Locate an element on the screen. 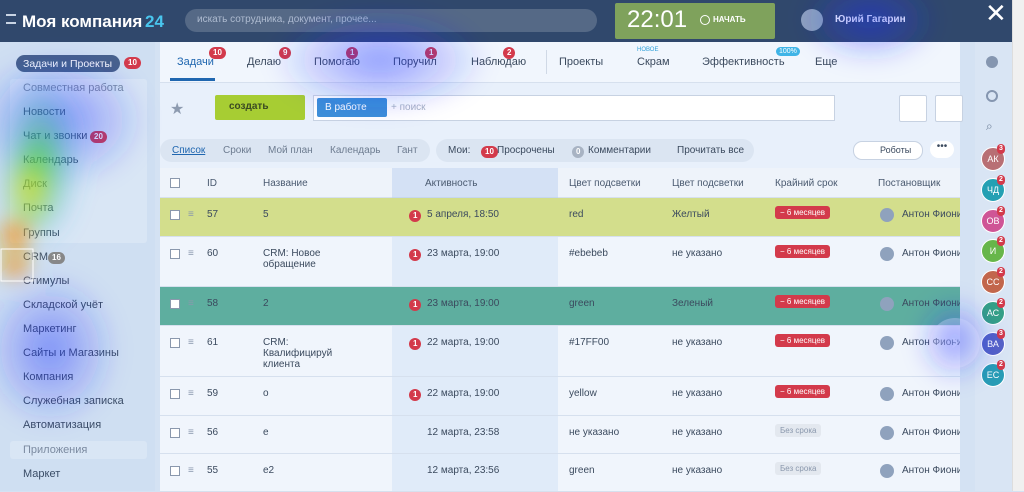 This screenshot has width=1024, height=492. task-name: о is located at coordinates (266, 393).